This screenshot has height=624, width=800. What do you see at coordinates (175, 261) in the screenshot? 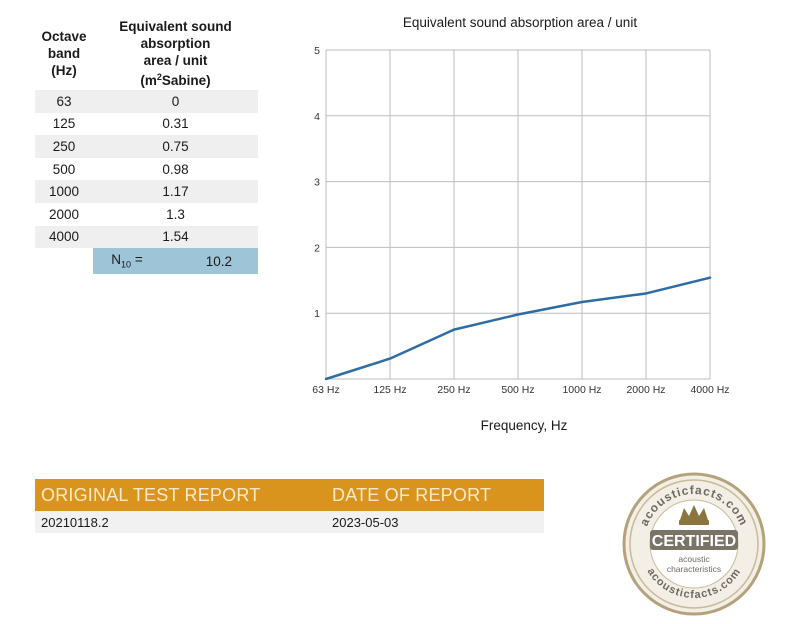
I see `n10-total-row: N10 = 10.2` at bounding box center [175, 261].